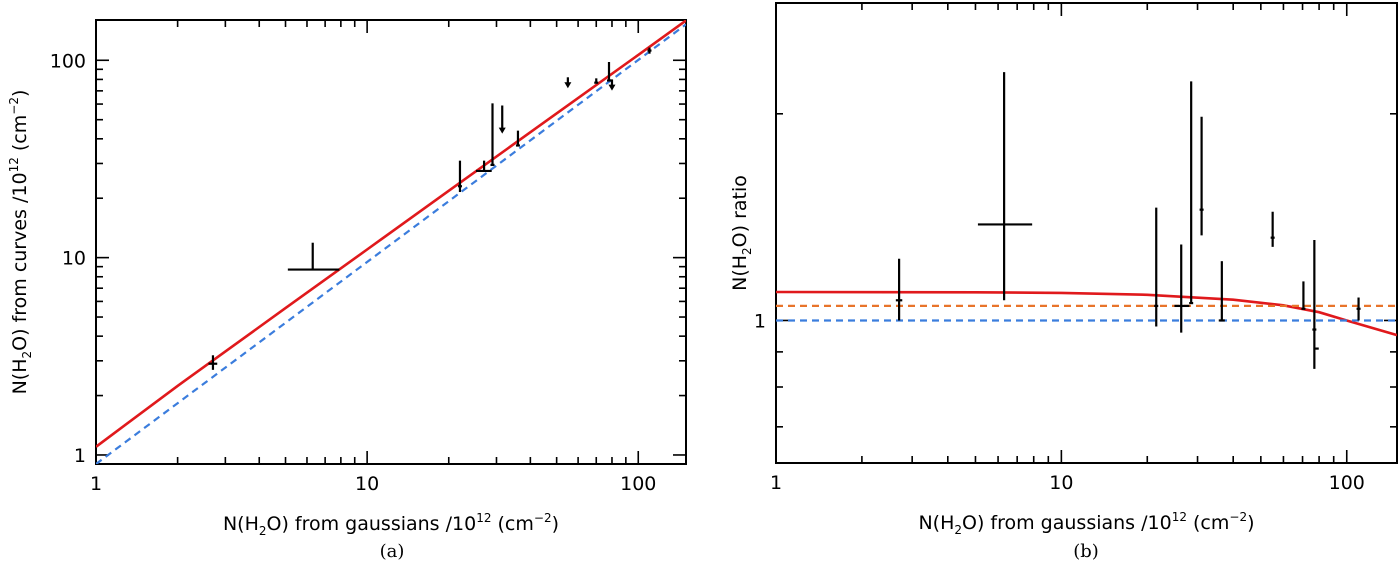 This screenshot has width=1400, height=567. What do you see at coordinates (1086, 551) in the screenshot?
I see `caption-b: (b)` at bounding box center [1086, 551].